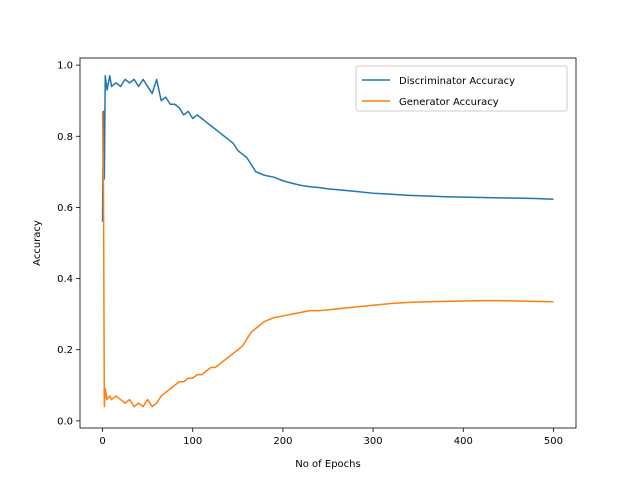 Image resolution: width=640 pixels, height=480 pixels. Describe the element at coordinates (65, 350) in the screenshot. I see `y-tick-label: 0.2` at that location.